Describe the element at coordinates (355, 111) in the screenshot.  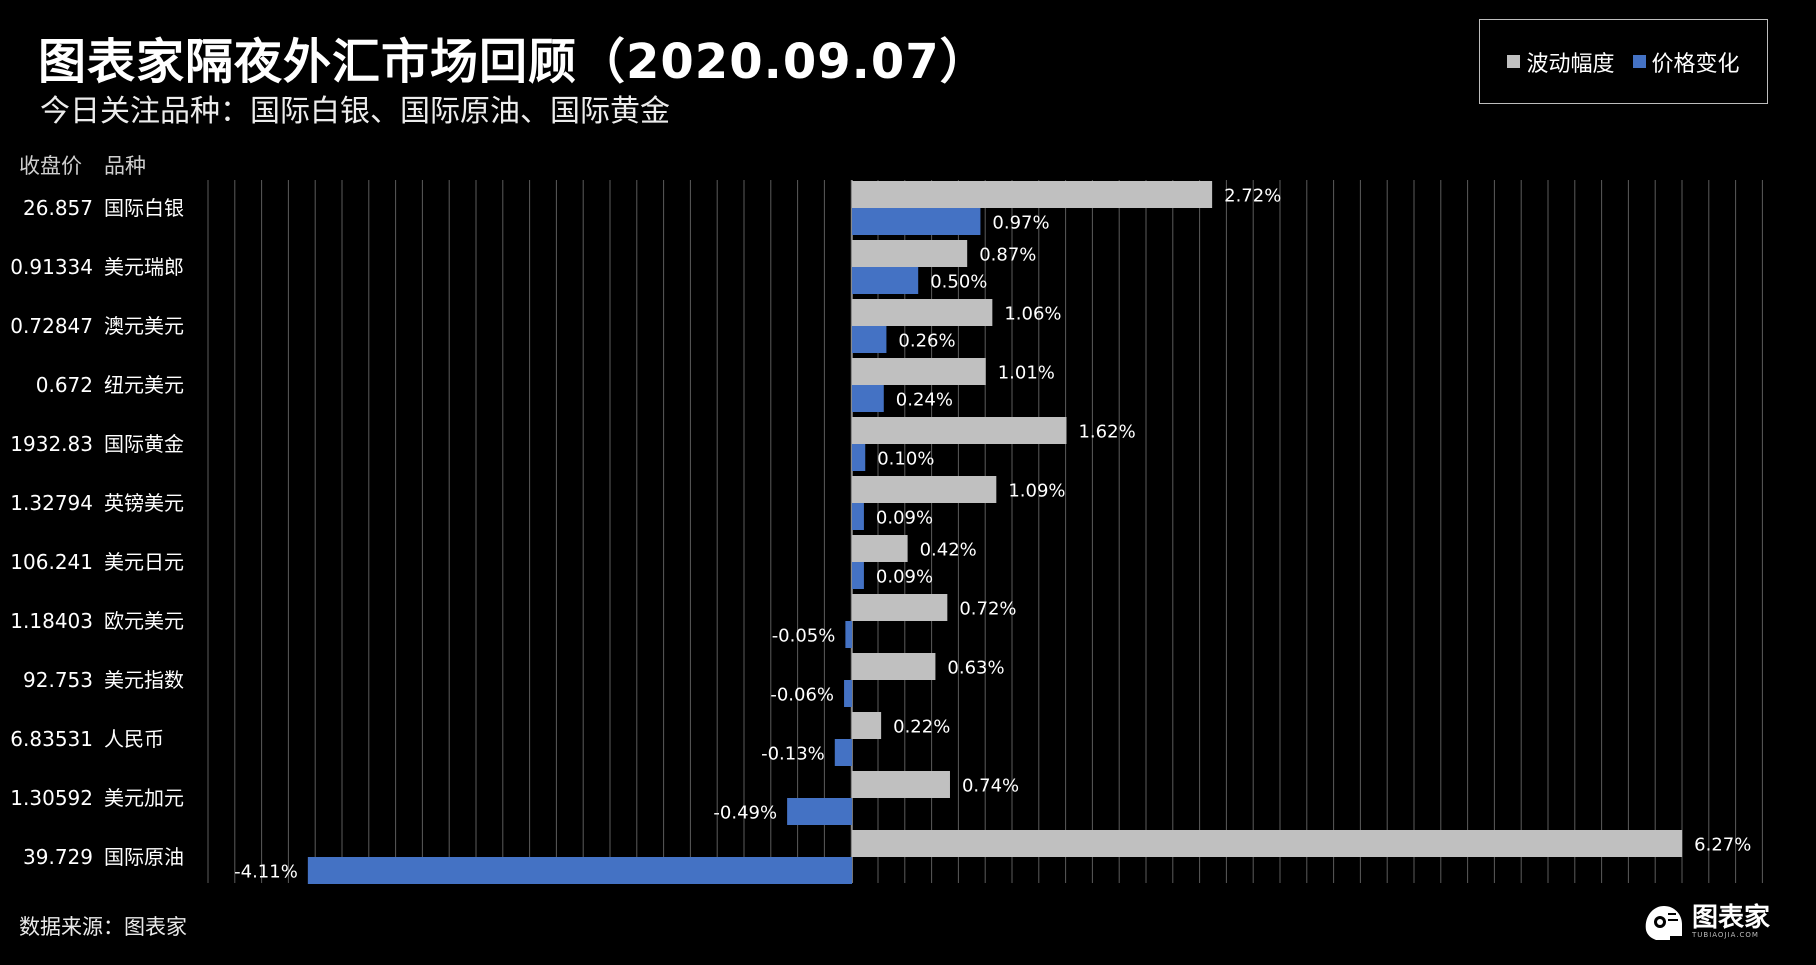
I see `page-subtitle: 今日关注品种：国际白银、国际原油、国际黄金` at that location.